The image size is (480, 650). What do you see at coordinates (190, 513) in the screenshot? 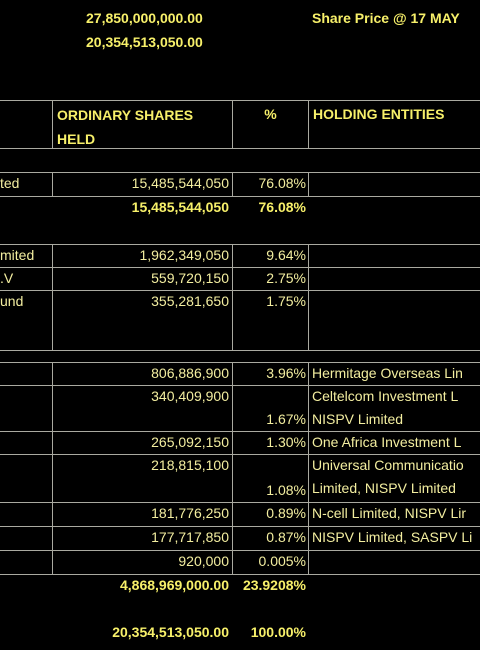
I see `shares-held: 181,776,250` at bounding box center [190, 513].